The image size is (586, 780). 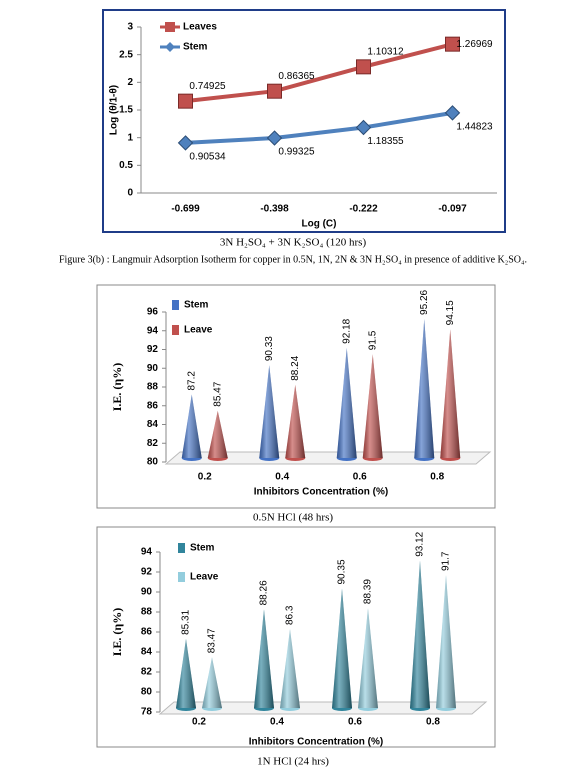 What do you see at coordinates (153, 424) in the screenshot?
I see `y-tick-label: 84` at bounding box center [153, 424].